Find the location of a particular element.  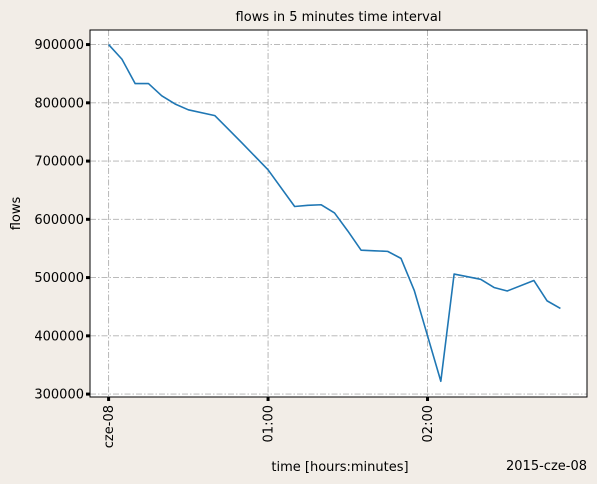

chart-title: flows in 5 minutes time interval is located at coordinates (339, 17).